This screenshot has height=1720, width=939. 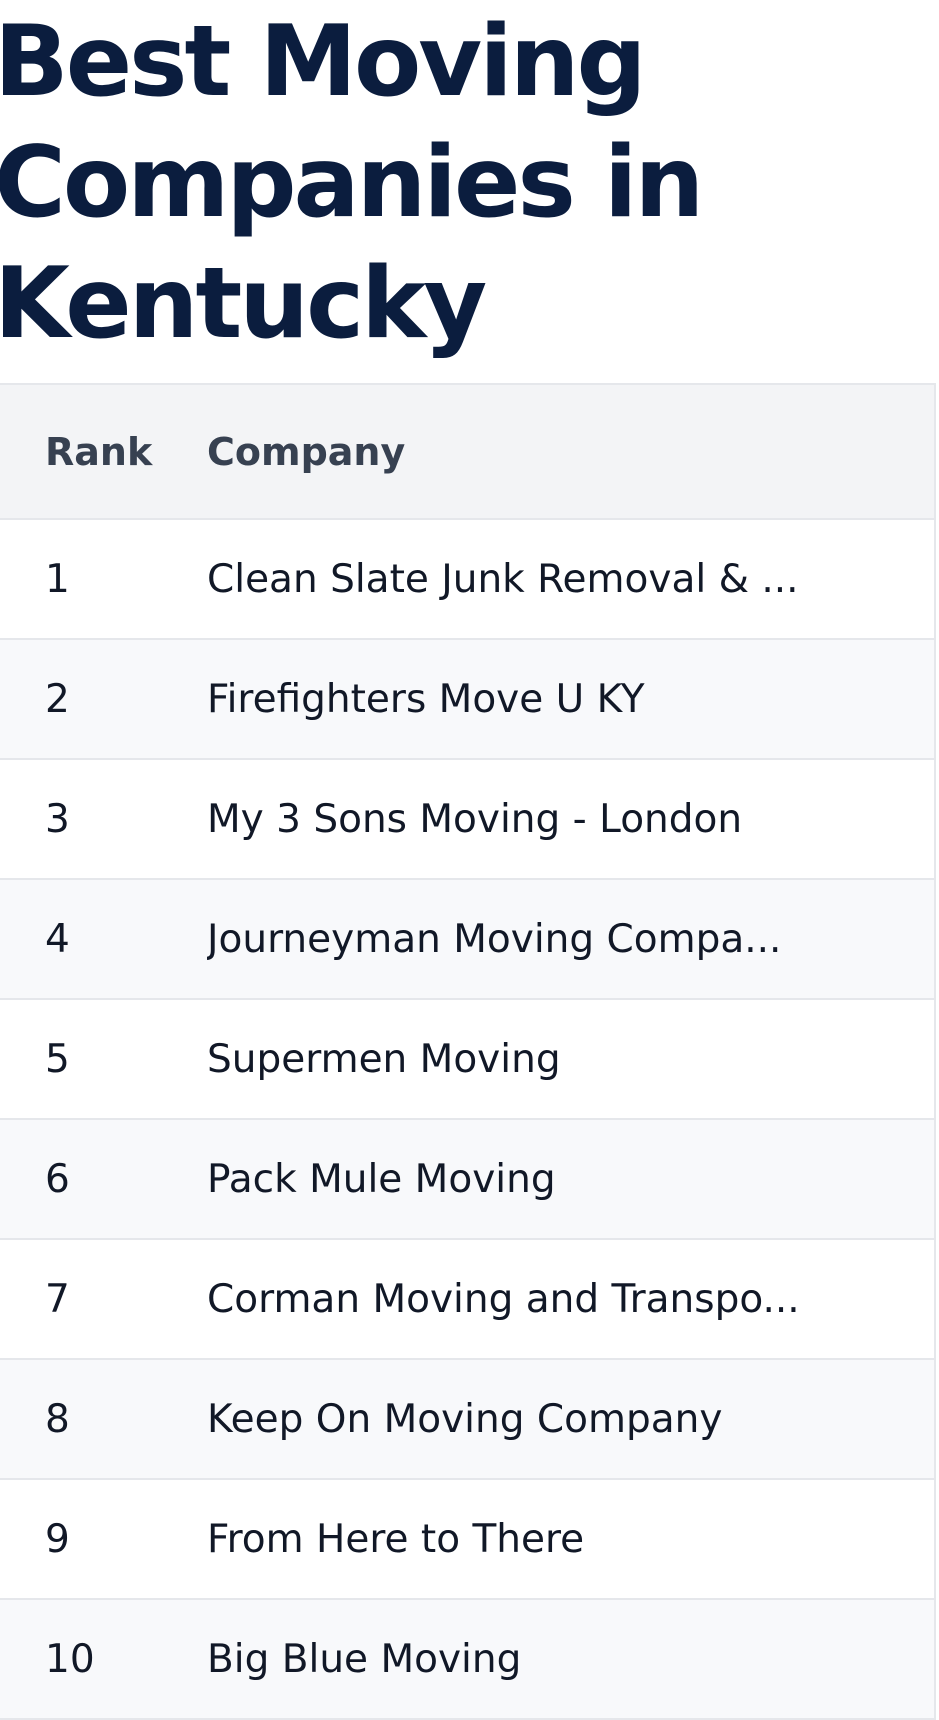 I want to click on header-company: Company, so click(x=306, y=451).